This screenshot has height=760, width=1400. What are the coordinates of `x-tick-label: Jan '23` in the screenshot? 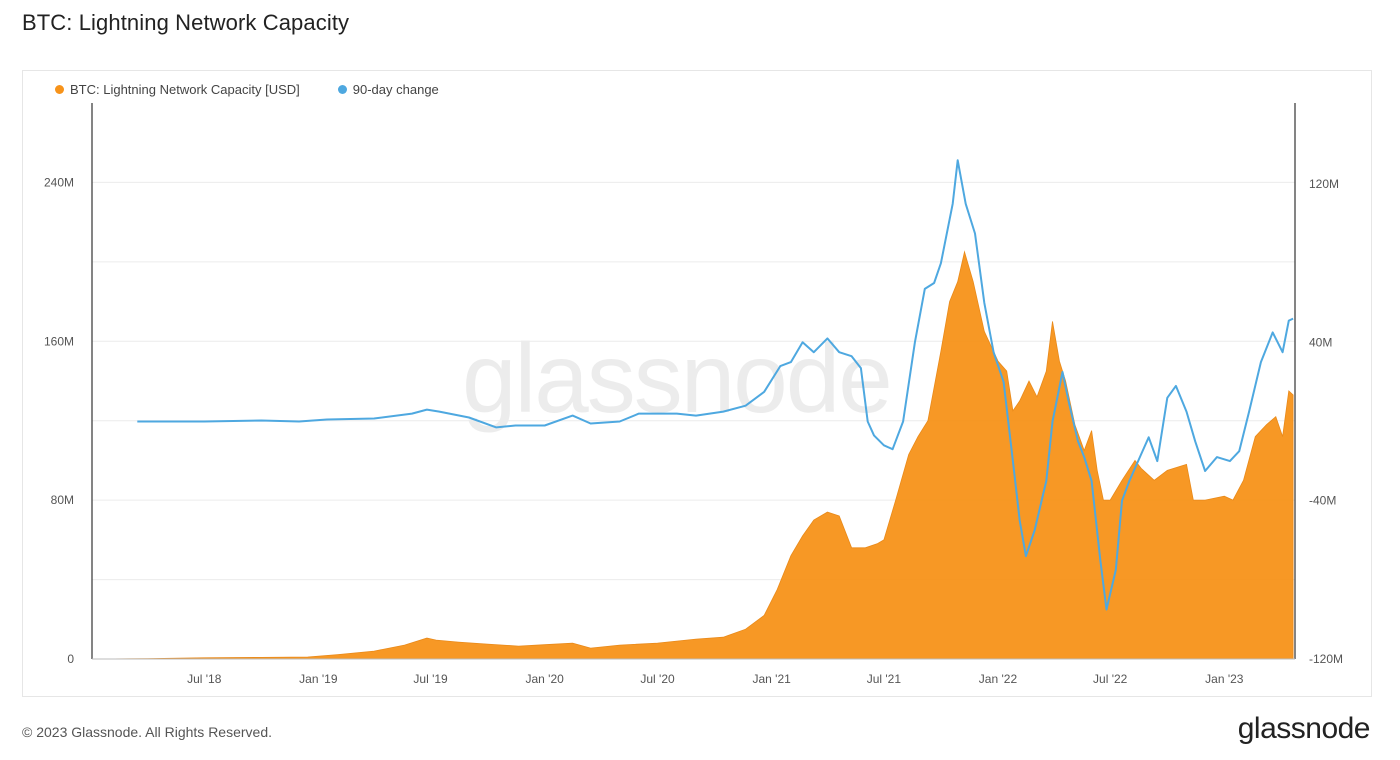 It's located at (1224, 679).